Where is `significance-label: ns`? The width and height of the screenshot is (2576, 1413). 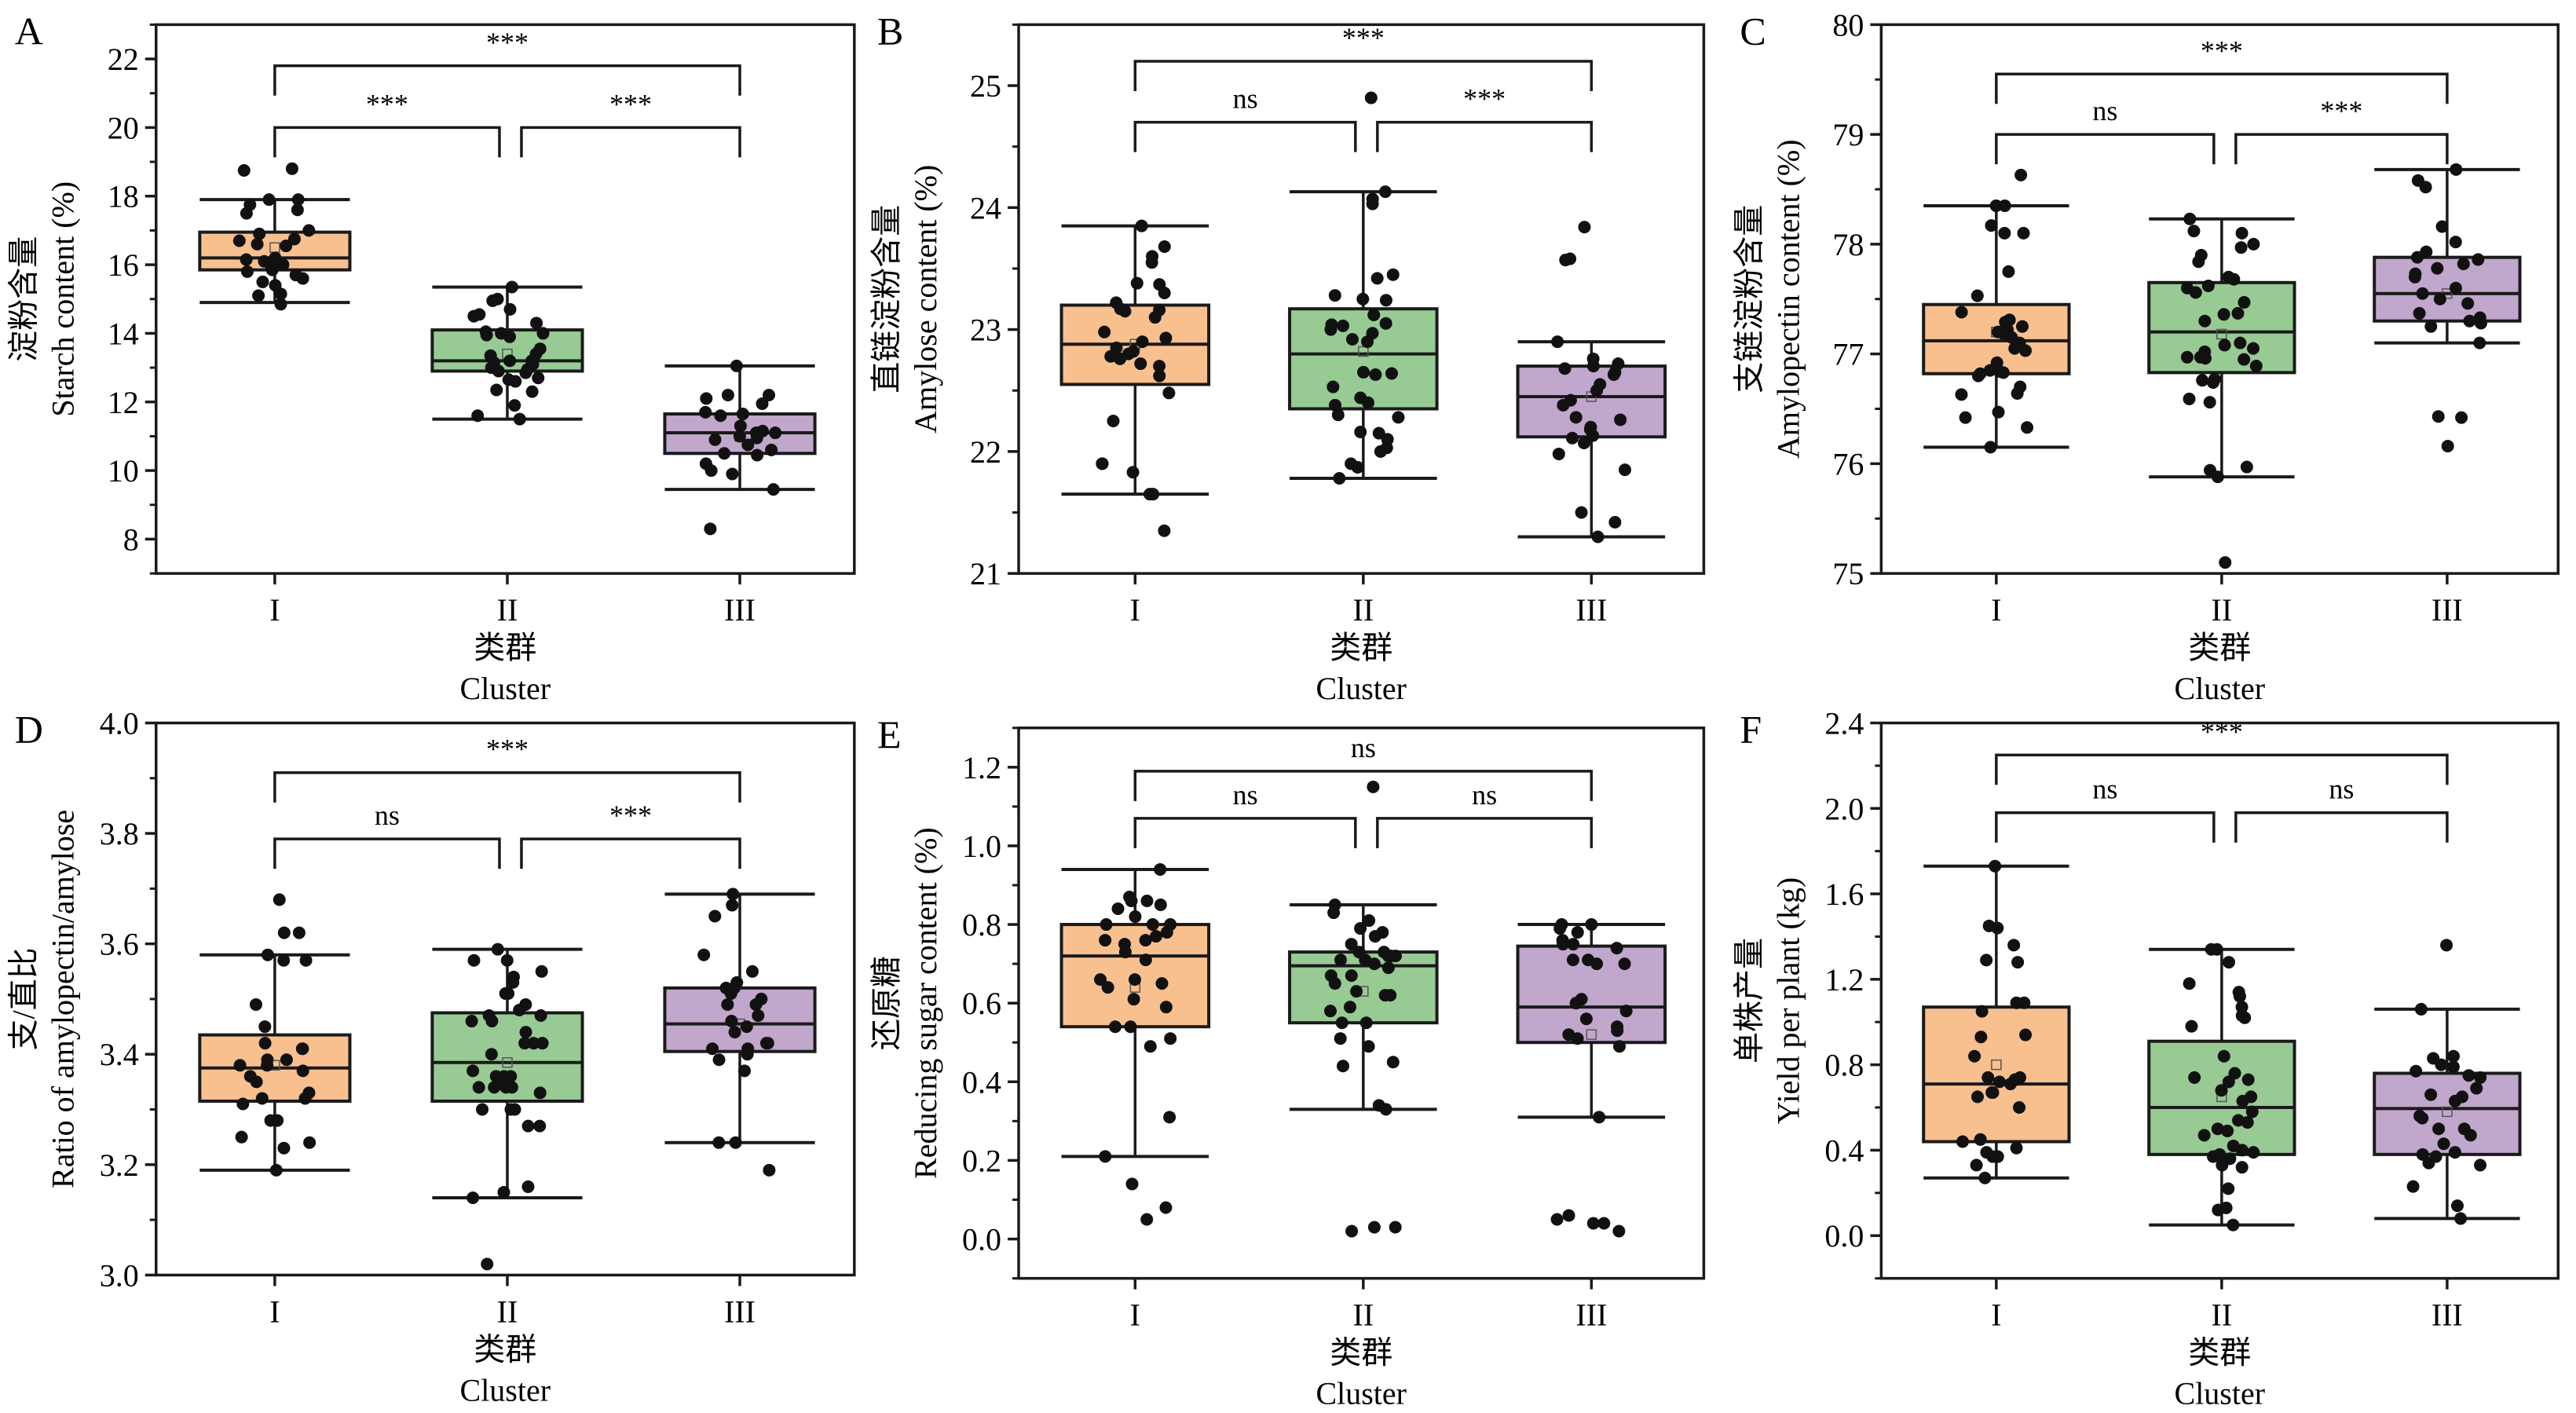 significance-label: ns is located at coordinates (1364, 747).